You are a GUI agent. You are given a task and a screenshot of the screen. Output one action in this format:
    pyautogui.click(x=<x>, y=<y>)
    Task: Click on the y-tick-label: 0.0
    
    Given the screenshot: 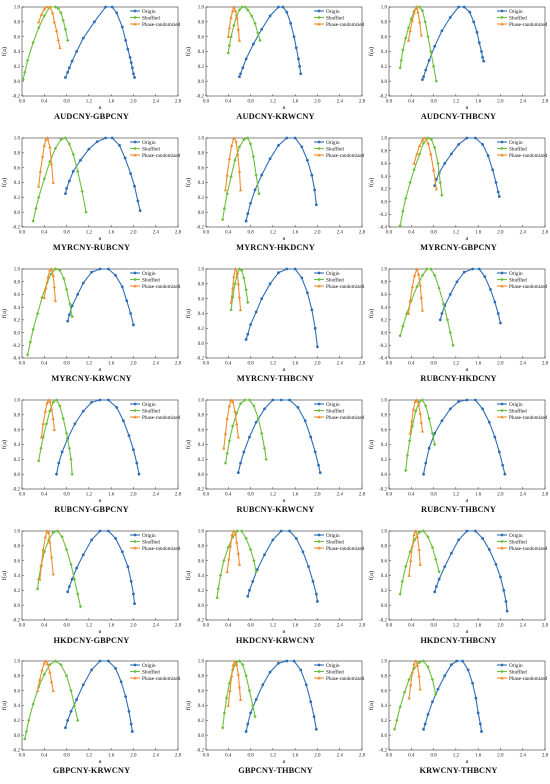 What is the action you would take?
    pyautogui.click(x=384, y=606)
    